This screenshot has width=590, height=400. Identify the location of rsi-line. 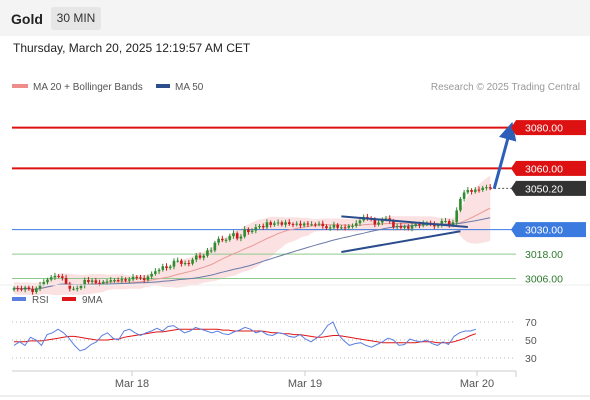
(245, 336).